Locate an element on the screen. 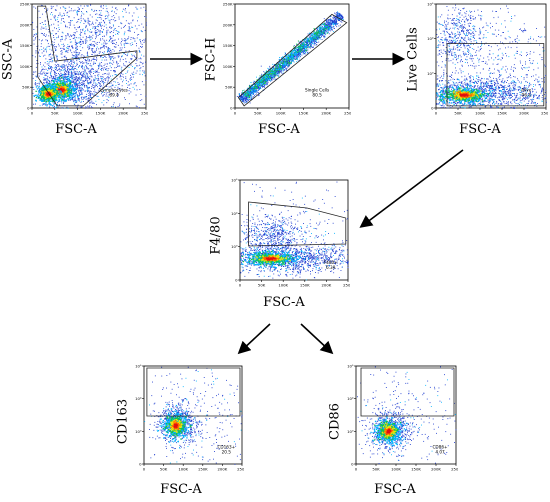 The width and height of the screenshot is (550, 502). gate-percent: 80.5 is located at coordinates (317, 94).